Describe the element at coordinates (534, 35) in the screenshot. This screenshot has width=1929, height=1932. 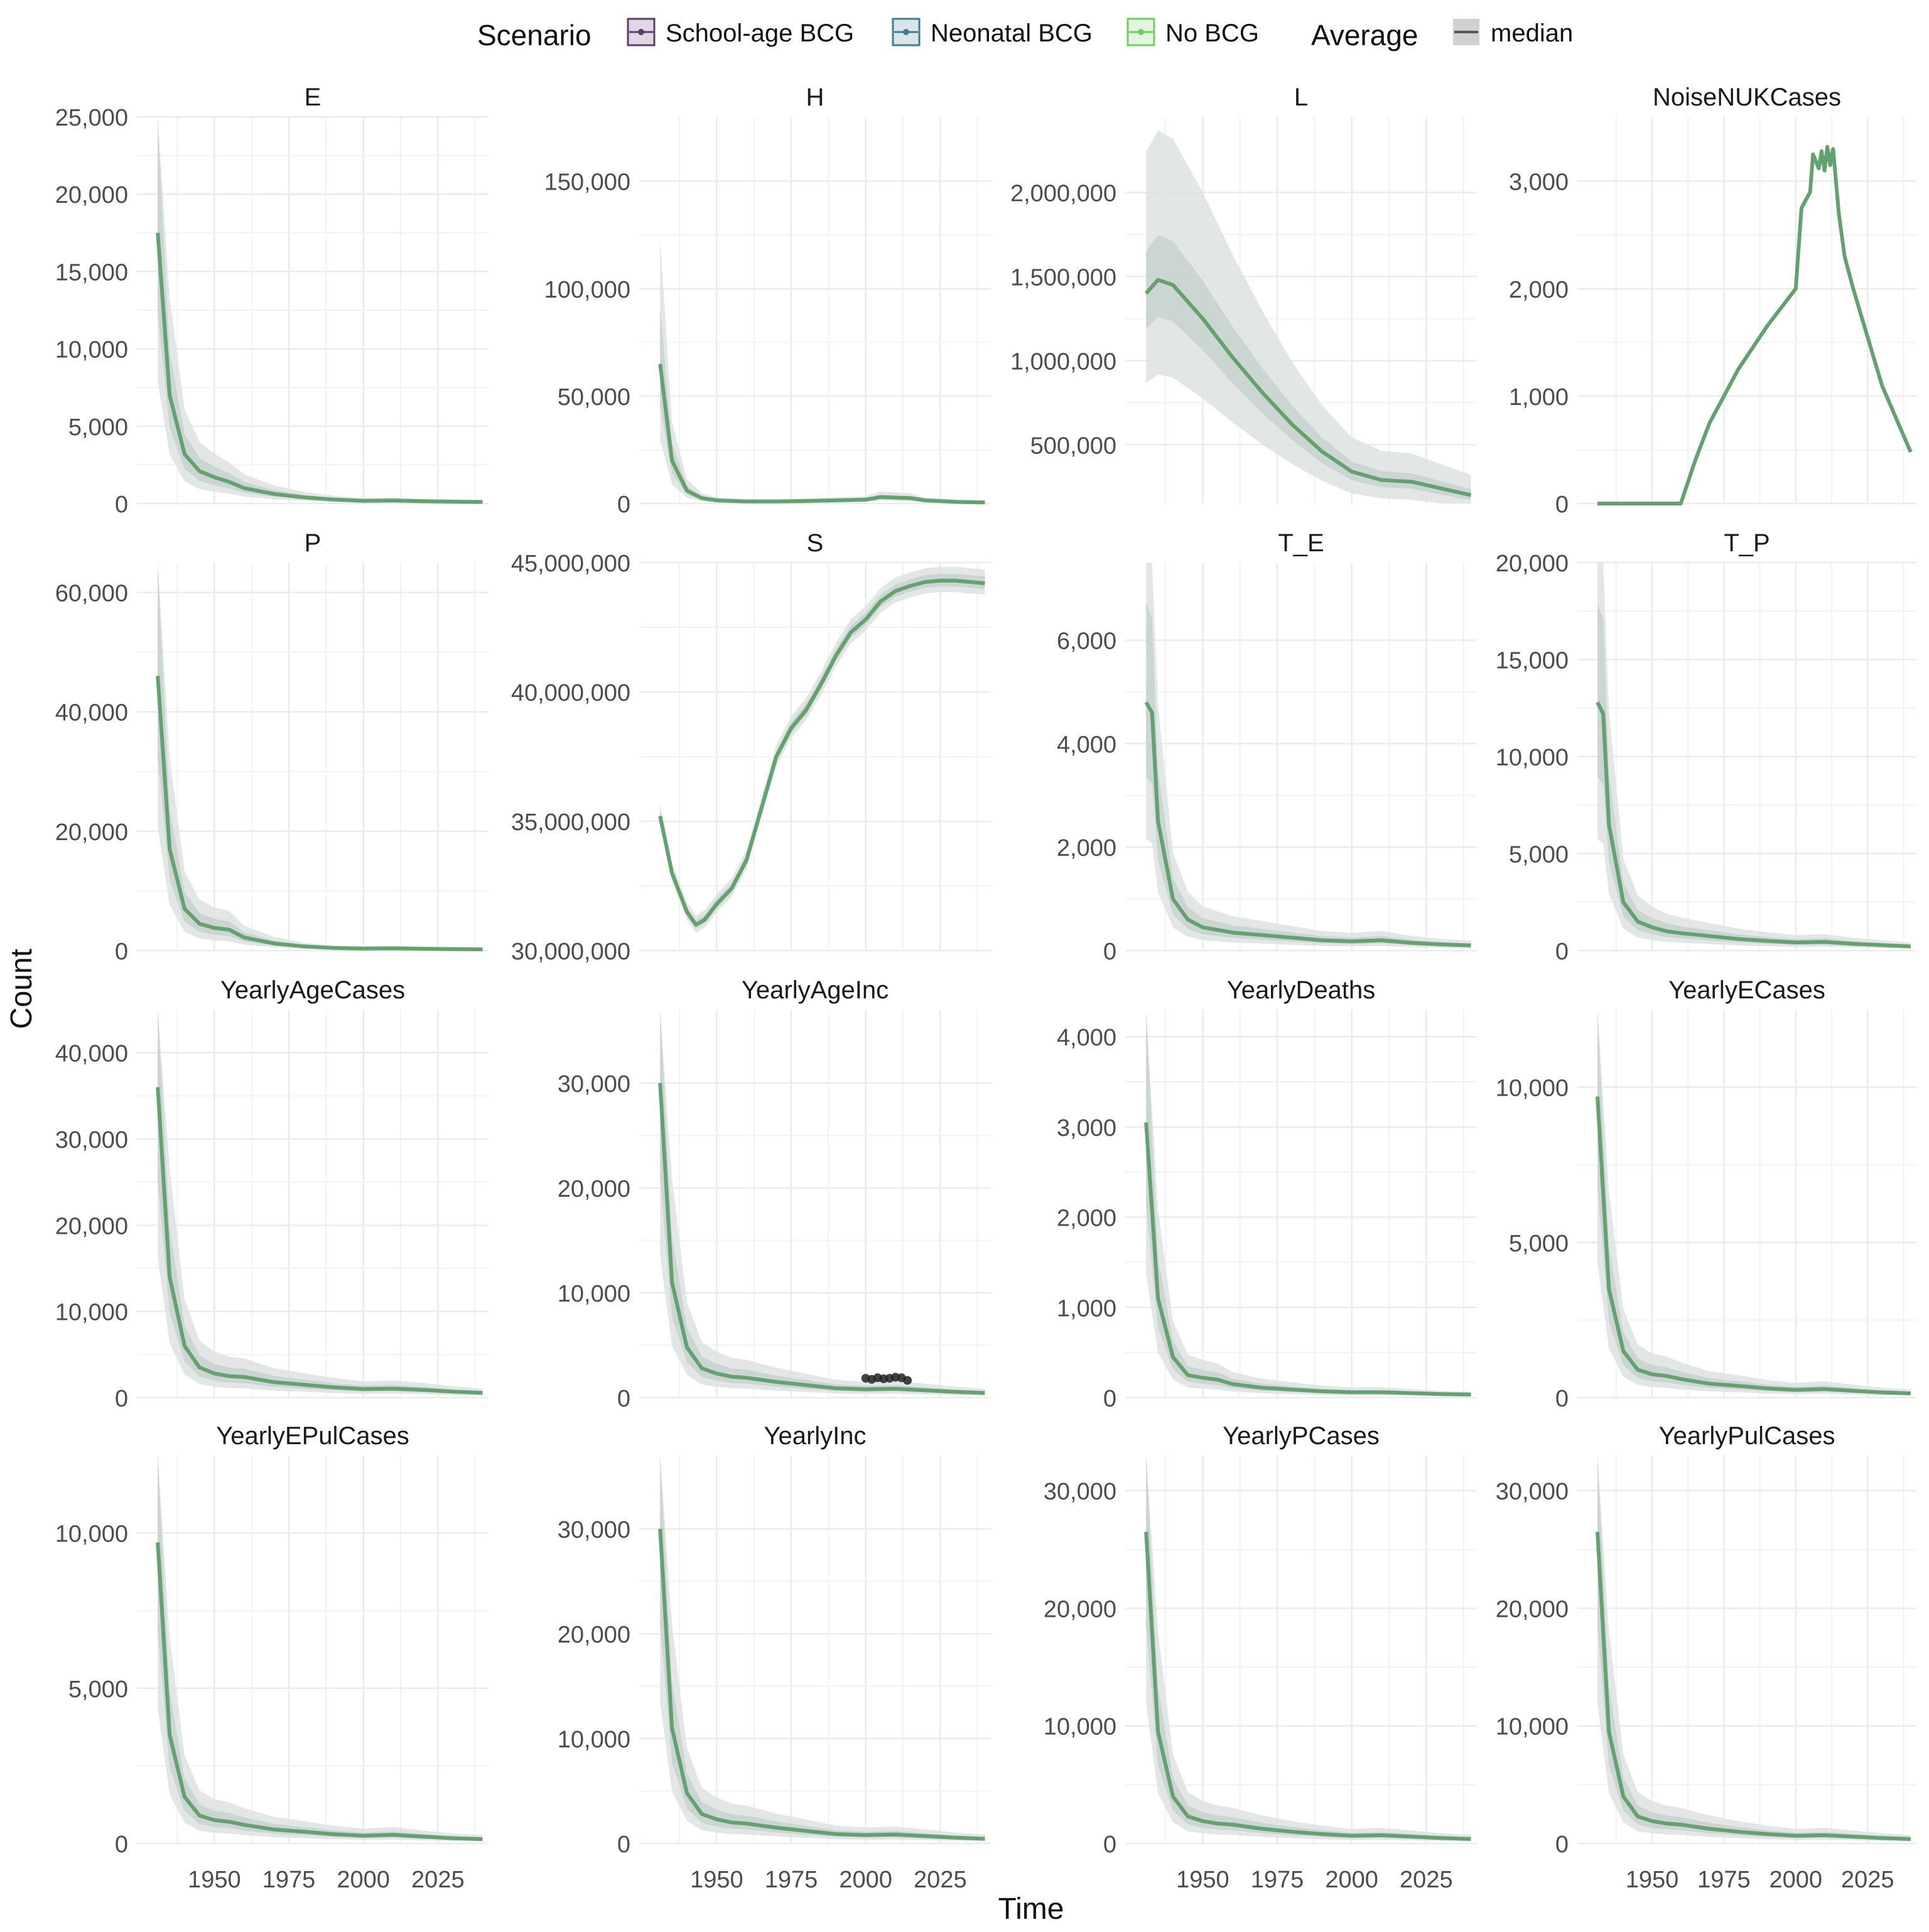
I see `legend-scenario-title: Scenario` at that location.